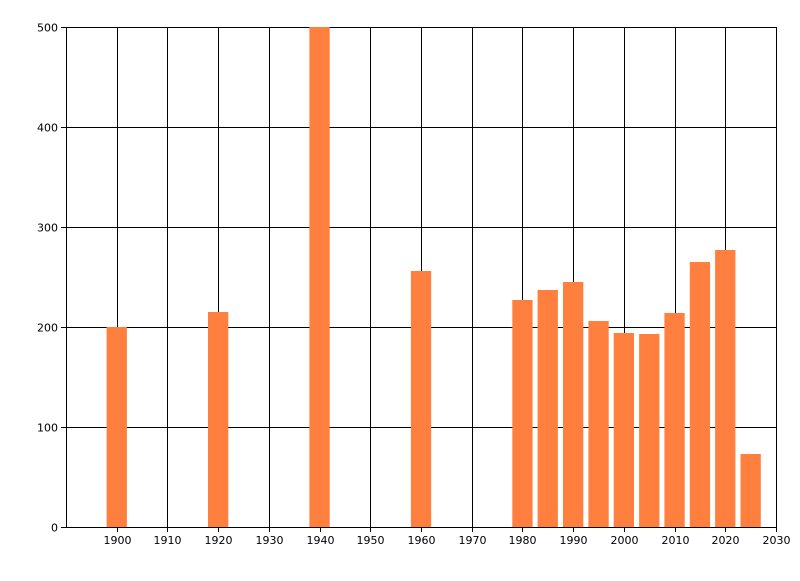  Describe the element at coordinates (54, 528) in the screenshot. I see `y-tick-label: 0` at that location.